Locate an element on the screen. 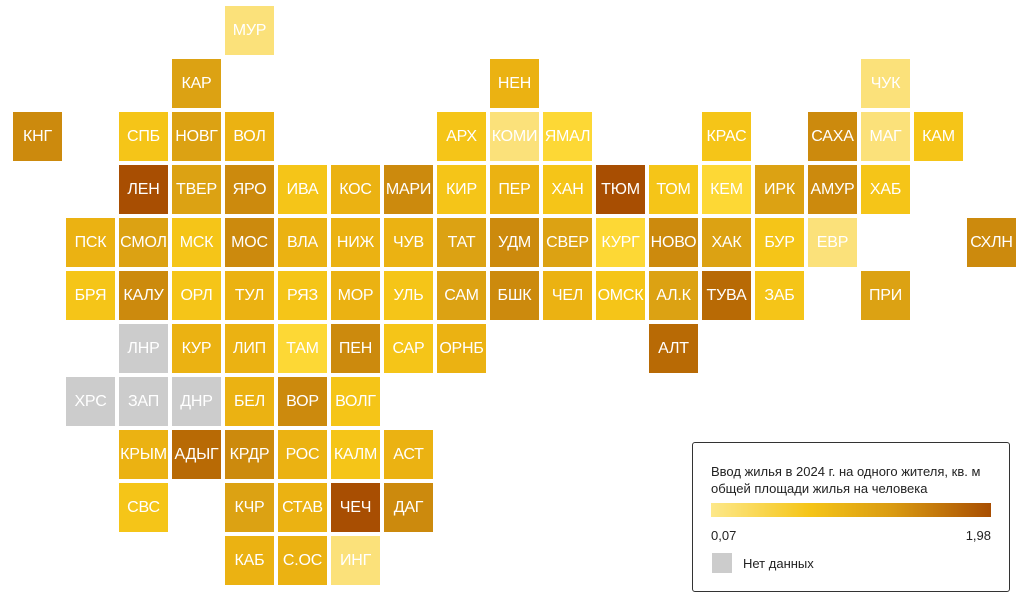  region-tile: КОС is located at coordinates (355, 189).